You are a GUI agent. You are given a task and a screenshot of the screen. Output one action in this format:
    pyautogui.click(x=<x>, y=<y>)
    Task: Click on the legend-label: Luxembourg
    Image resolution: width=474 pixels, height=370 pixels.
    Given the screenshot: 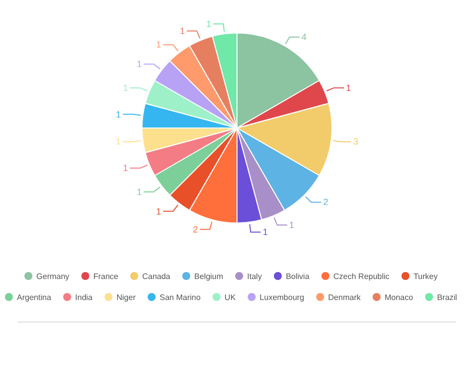 What is the action you would take?
    pyautogui.click(x=282, y=297)
    